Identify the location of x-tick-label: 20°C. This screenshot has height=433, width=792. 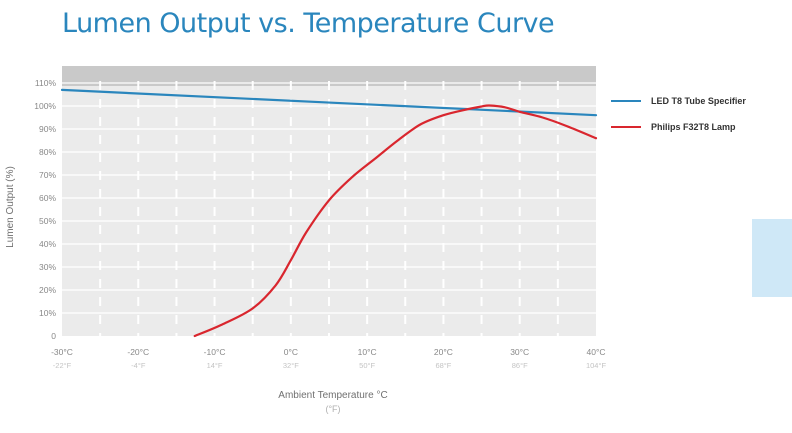
(443, 352).